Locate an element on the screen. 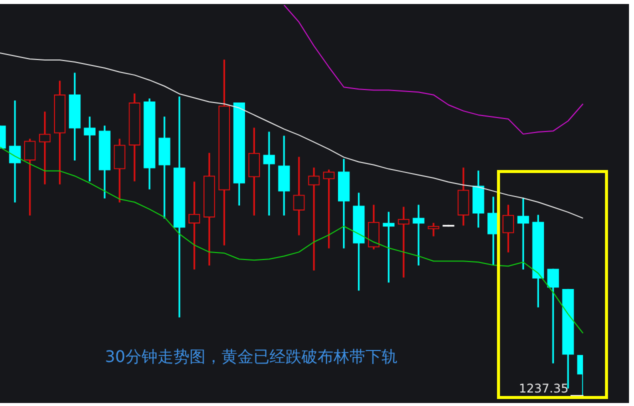 This screenshot has width=634, height=406. annotation: 30分钟走势图，黄金已经跌破布林带下轨 is located at coordinates (251, 356).